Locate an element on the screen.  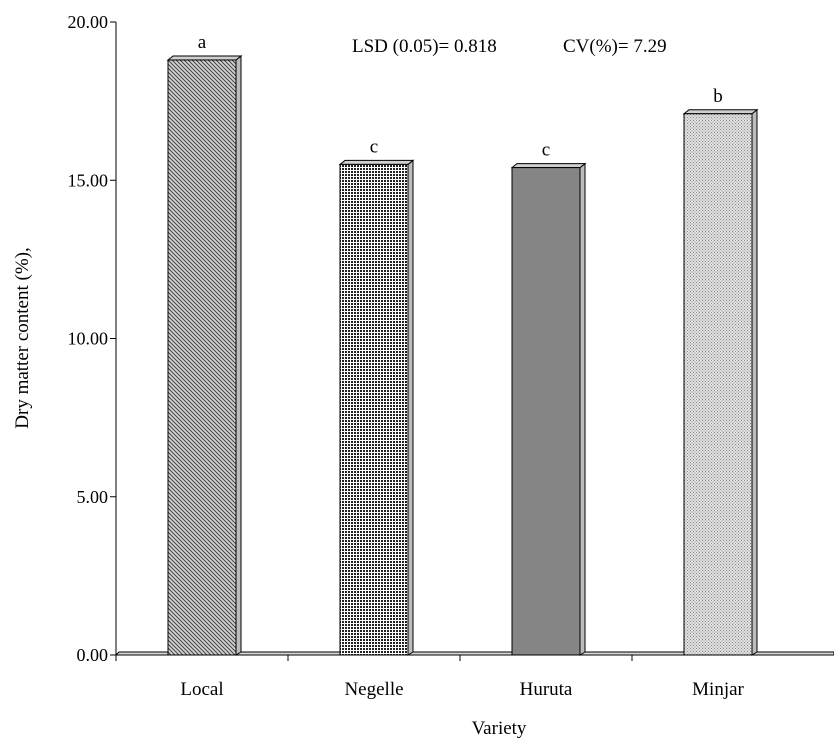
bar-minjar is located at coordinates (720, 382).